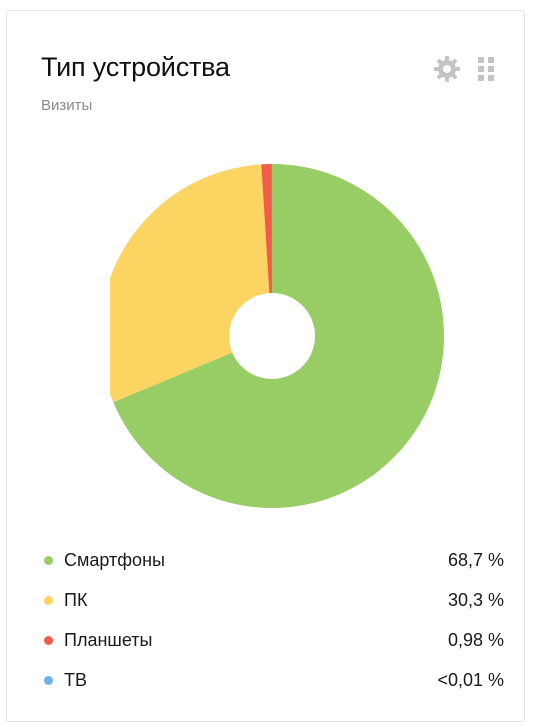  Describe the element at coordinates (67, 105) in the screenshot. I see `widget-subtitle: Визиты` at that location.